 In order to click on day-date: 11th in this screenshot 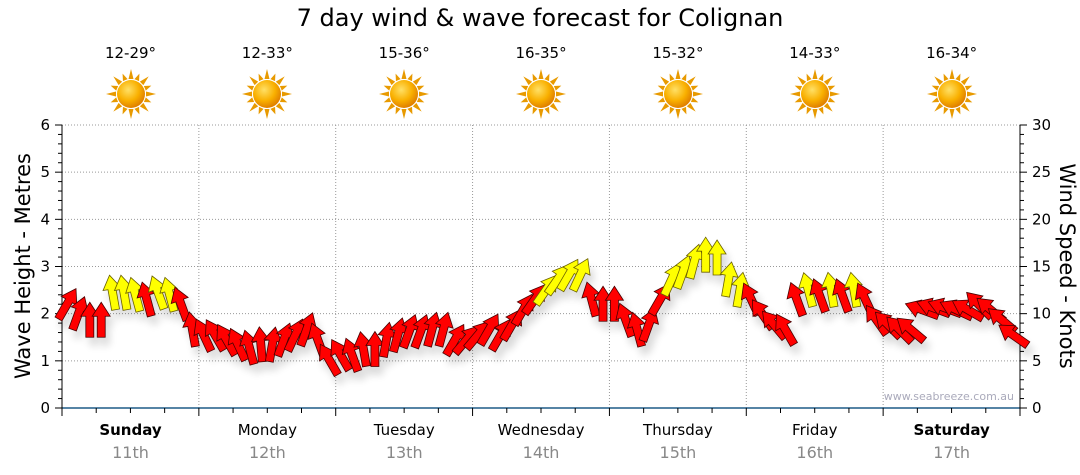, I will do `click(130, 452)`.